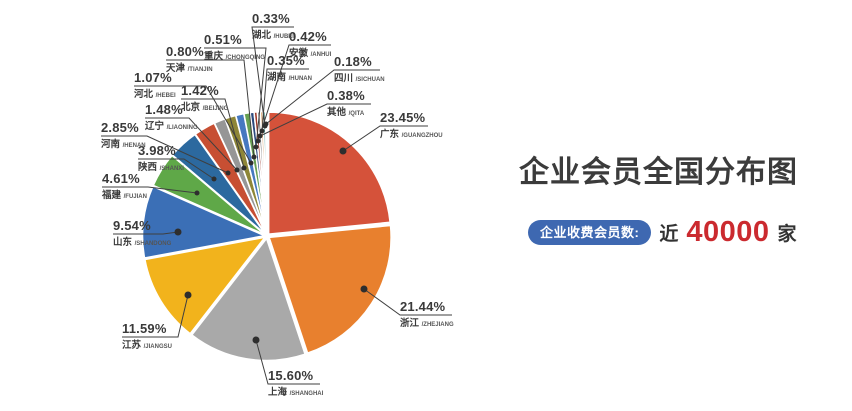 The width and height of the screenshot is (852, 411). I want to click on pie-label-shanghai: 15.60% 上海 /SHANGHAI, so click(295, 384).